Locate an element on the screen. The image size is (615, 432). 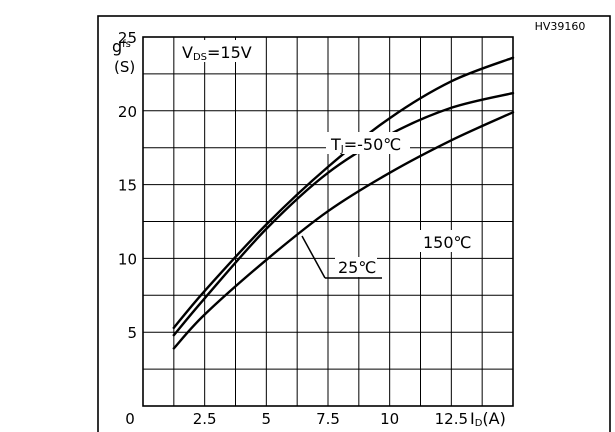
x-tick-label: 5 is located at coordinates (267, 419).